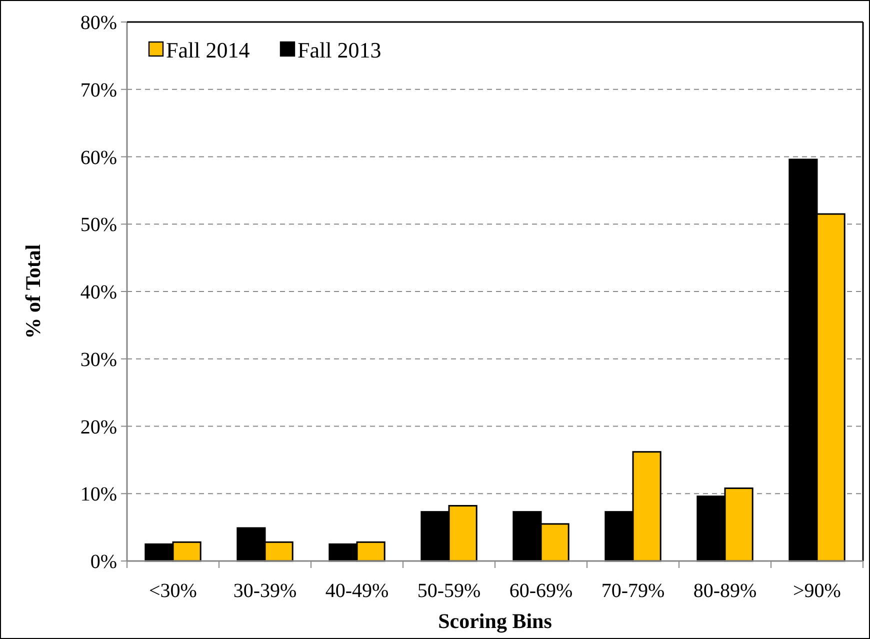 The image size is (870, 639). I want to click on y-tick-label: 40%, so click(98, 293).